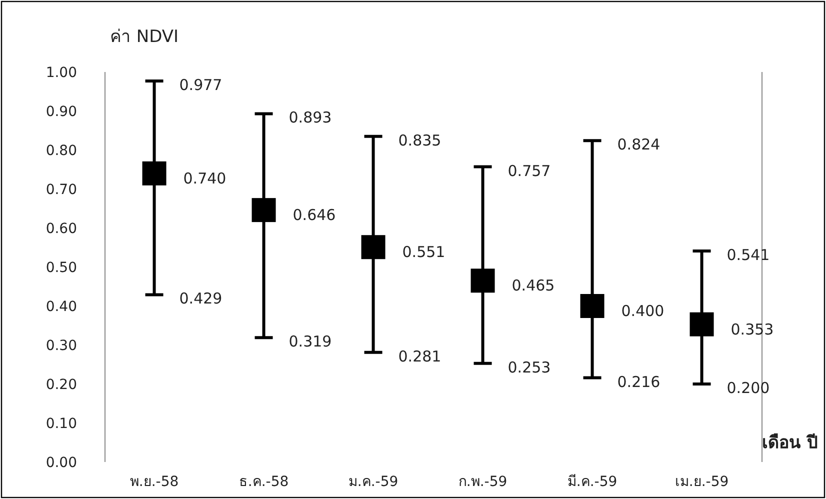 This screenshot has height=499, width=826. I want to click on y-tick-label: 0.30, so click(61, 346).